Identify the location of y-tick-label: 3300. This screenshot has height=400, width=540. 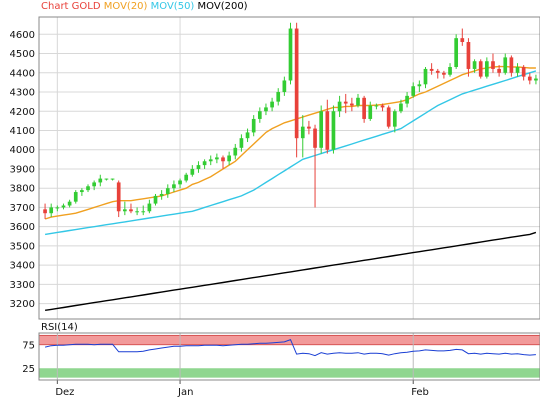
(22, 285).